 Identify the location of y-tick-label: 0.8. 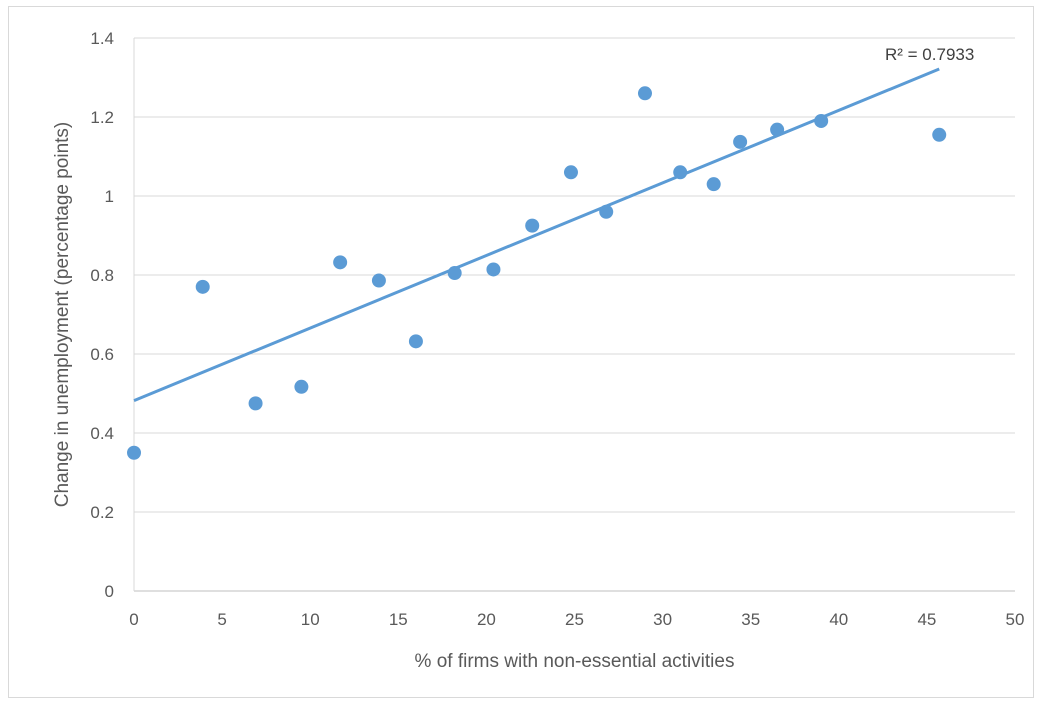
(102, 275).